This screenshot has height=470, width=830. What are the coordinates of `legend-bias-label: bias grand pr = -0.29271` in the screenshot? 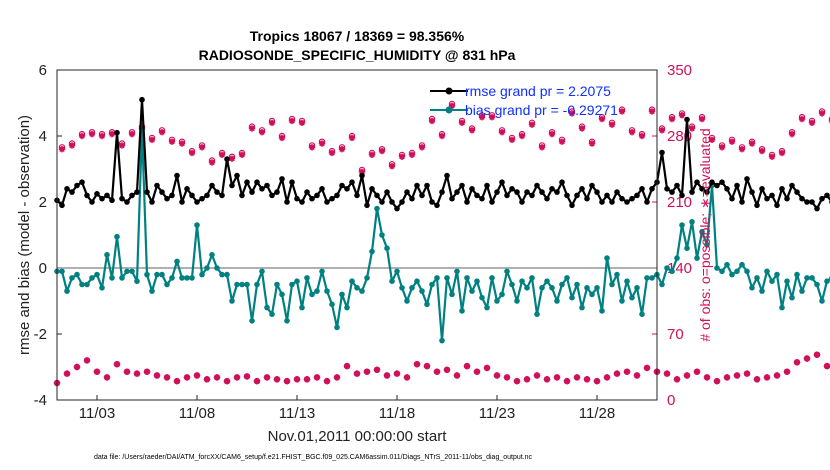 It's located at (541, 110).